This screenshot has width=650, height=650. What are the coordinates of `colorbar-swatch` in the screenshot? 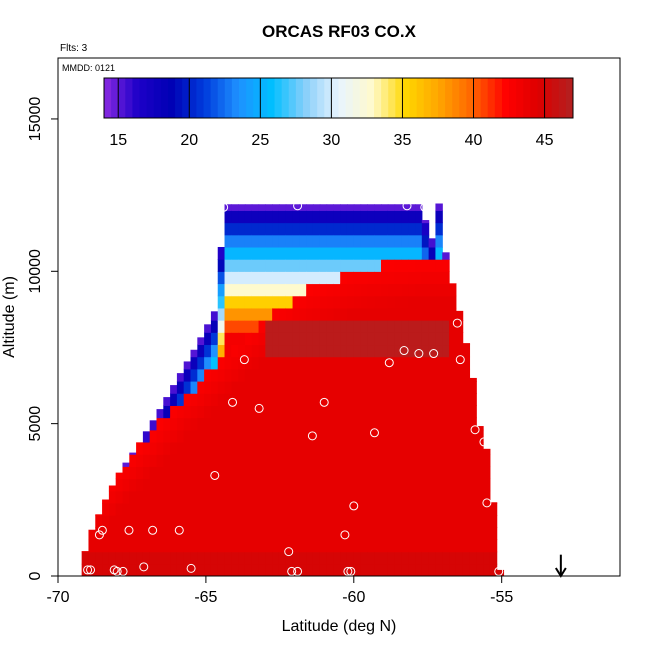 It's located at (484, 98).